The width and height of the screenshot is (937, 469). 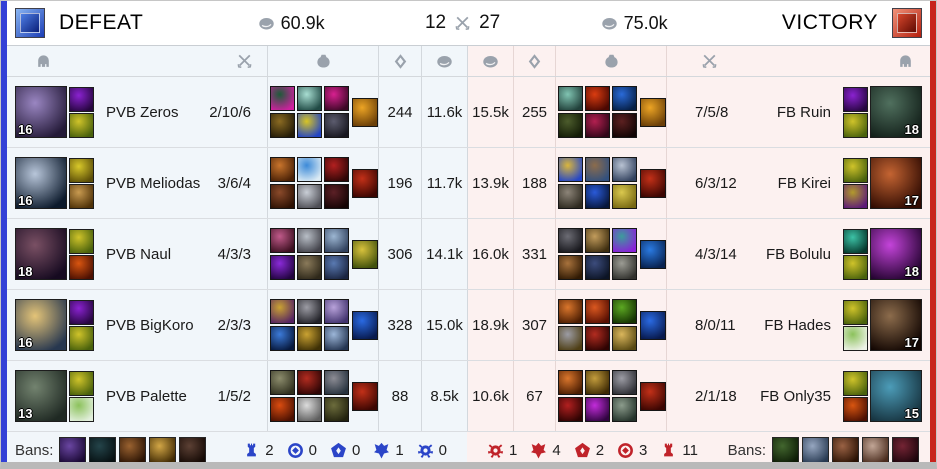 I want to click on player-name: FB Ruin, so click(x=803, y=112).